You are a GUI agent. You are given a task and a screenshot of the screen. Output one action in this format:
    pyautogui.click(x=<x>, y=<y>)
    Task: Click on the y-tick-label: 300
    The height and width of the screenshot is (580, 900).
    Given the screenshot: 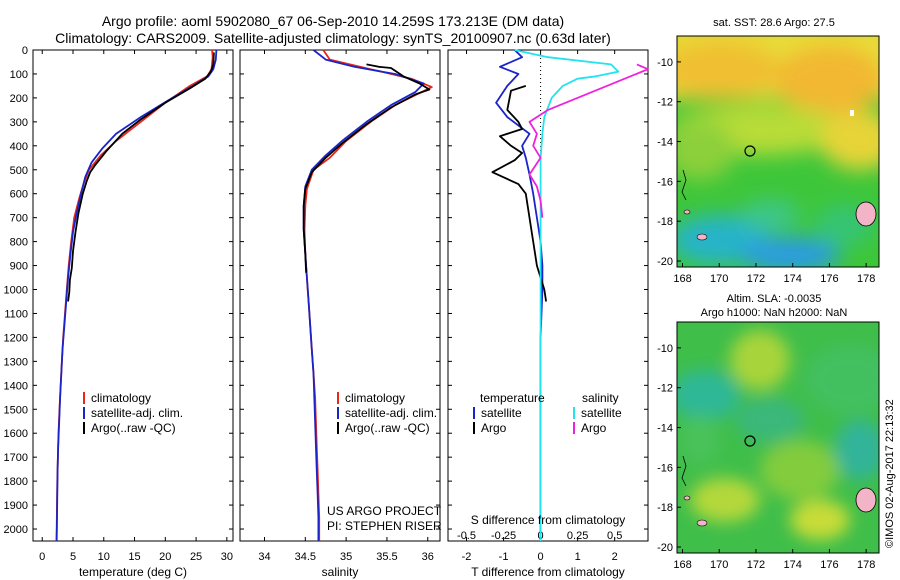 What is the action you would take?
    pyautogui.click(x=19, y=123)
    